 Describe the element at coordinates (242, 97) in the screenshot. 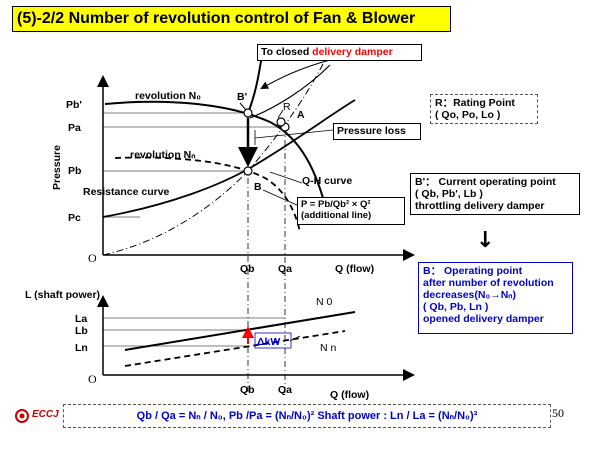

I see `point-b-prime-label: B'` at that location.